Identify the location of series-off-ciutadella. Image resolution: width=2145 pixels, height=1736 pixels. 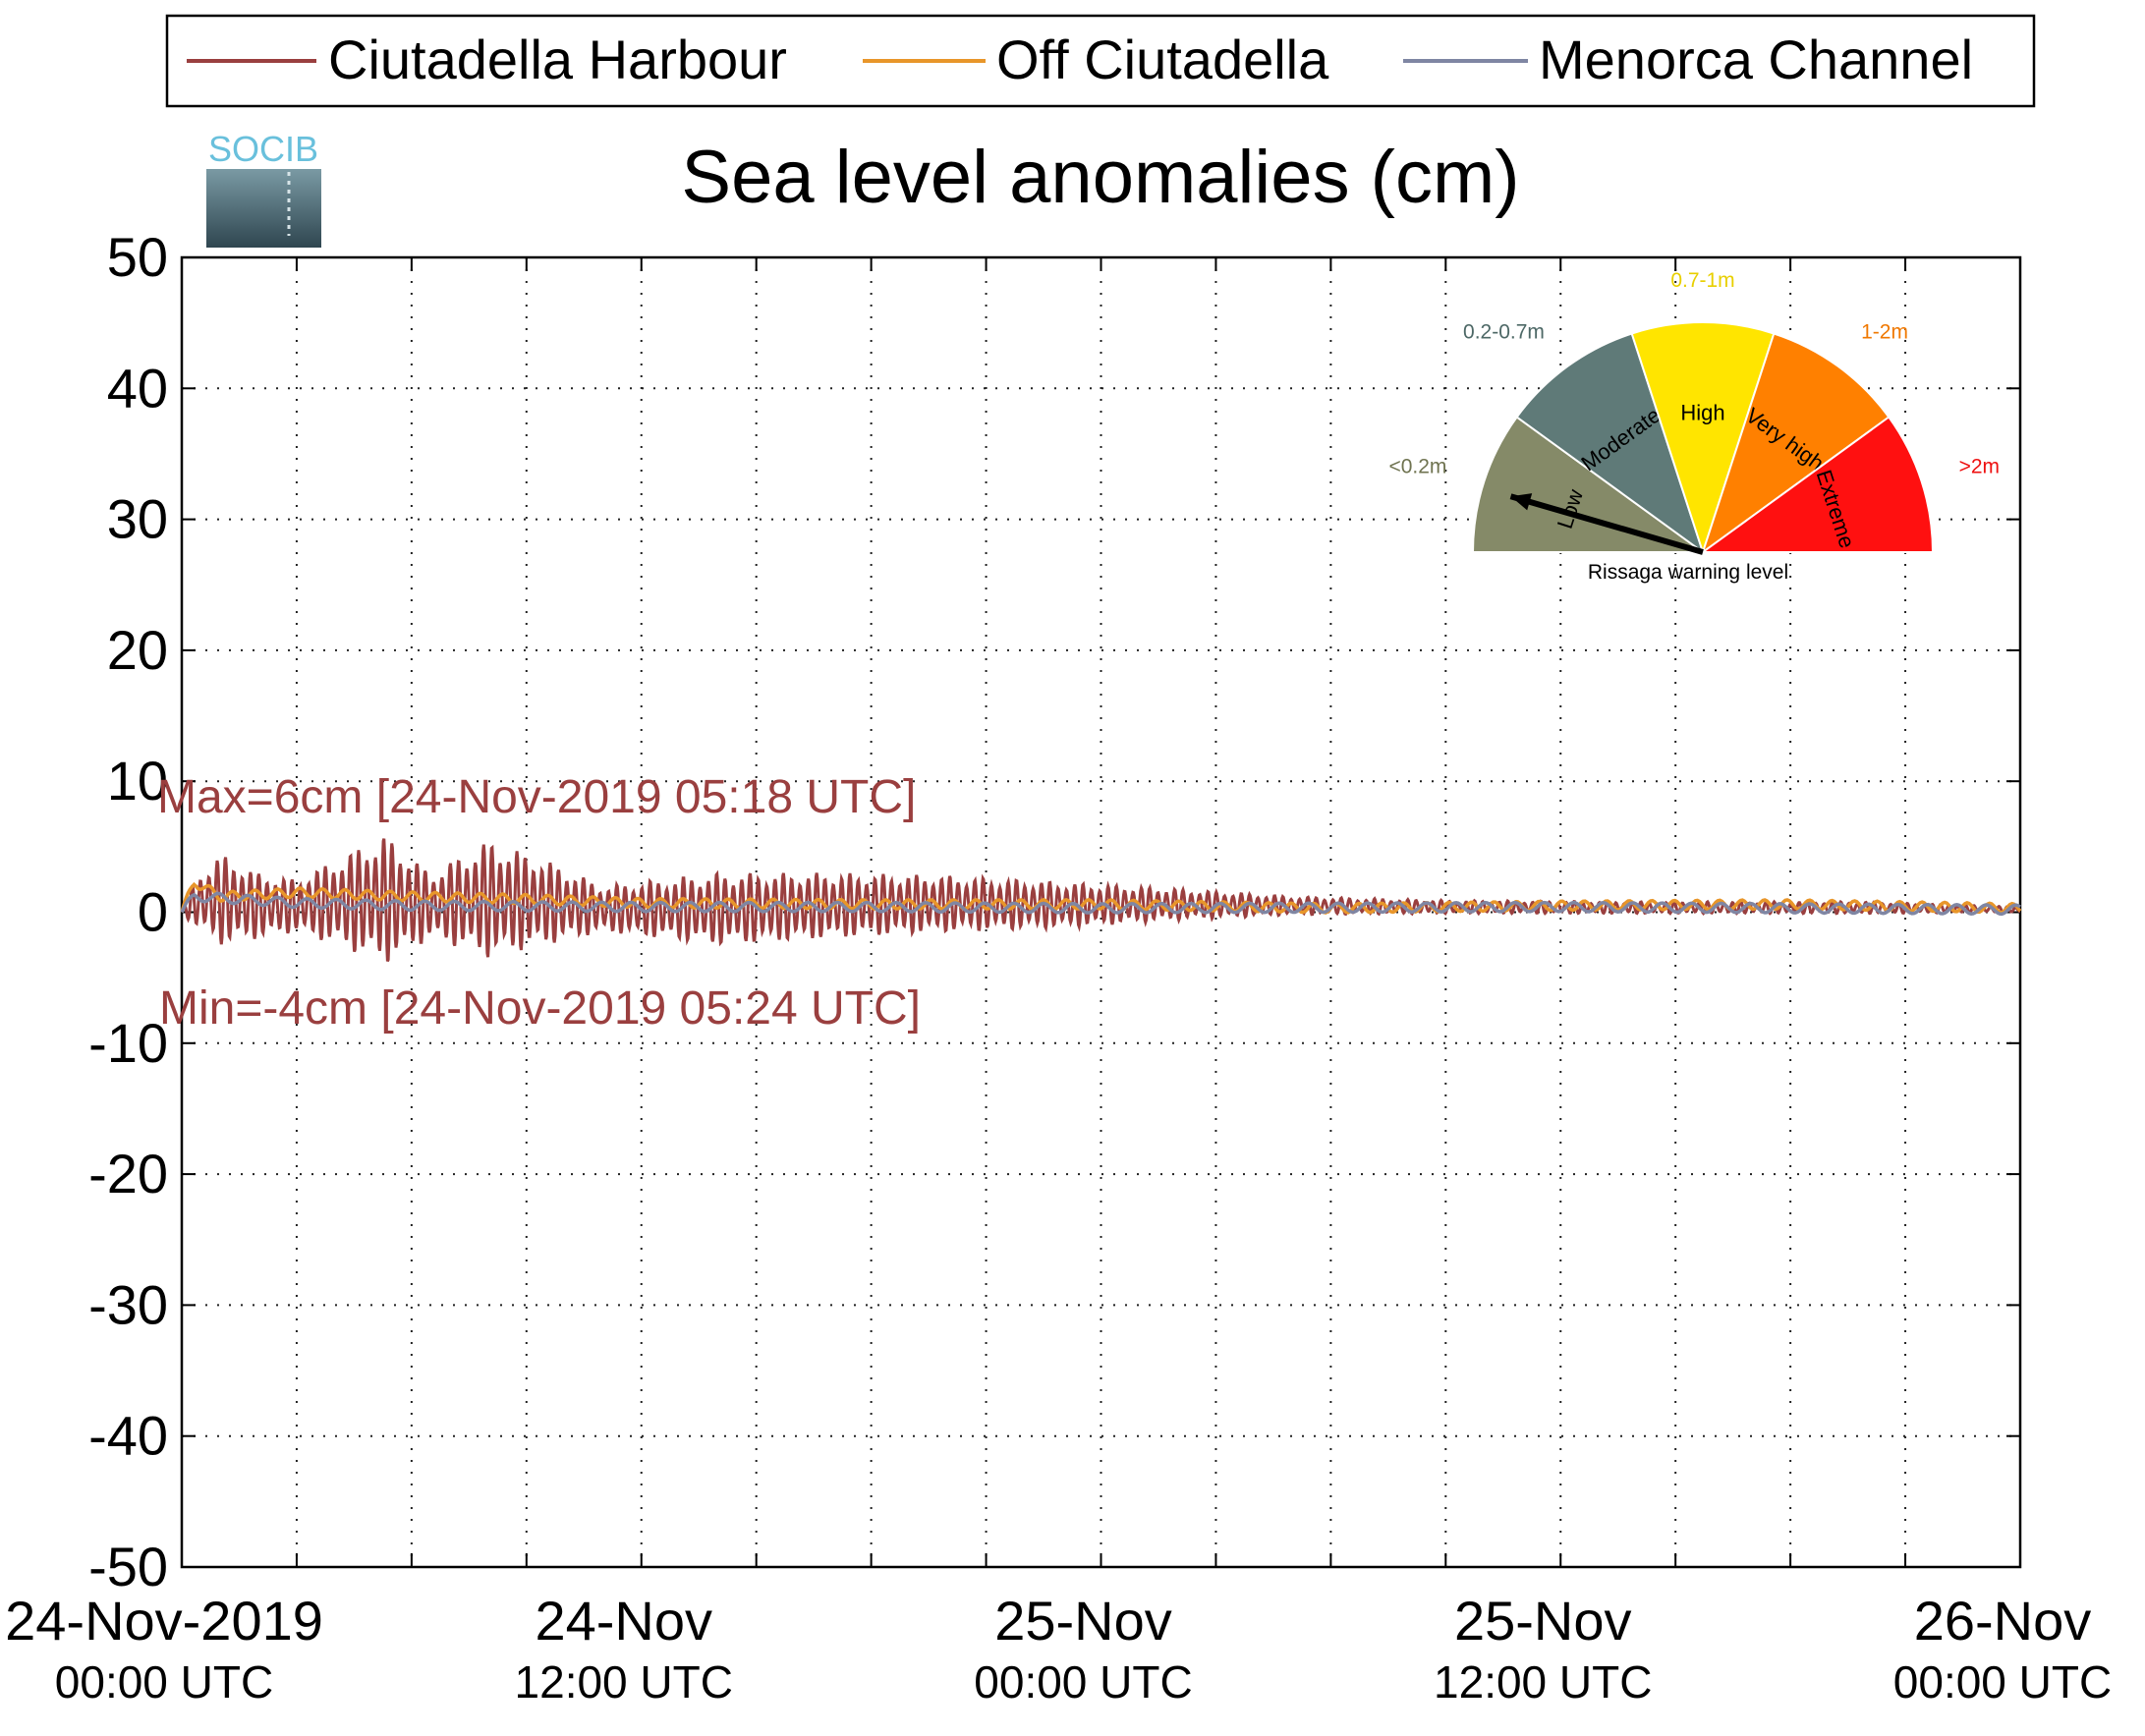
(1101, 898).